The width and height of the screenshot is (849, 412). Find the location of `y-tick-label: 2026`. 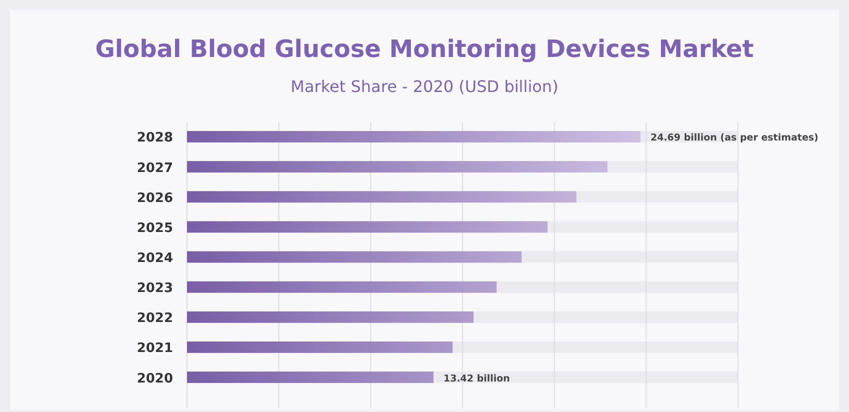

y-tick-label: 2026 is located at coordinates (154, 198).